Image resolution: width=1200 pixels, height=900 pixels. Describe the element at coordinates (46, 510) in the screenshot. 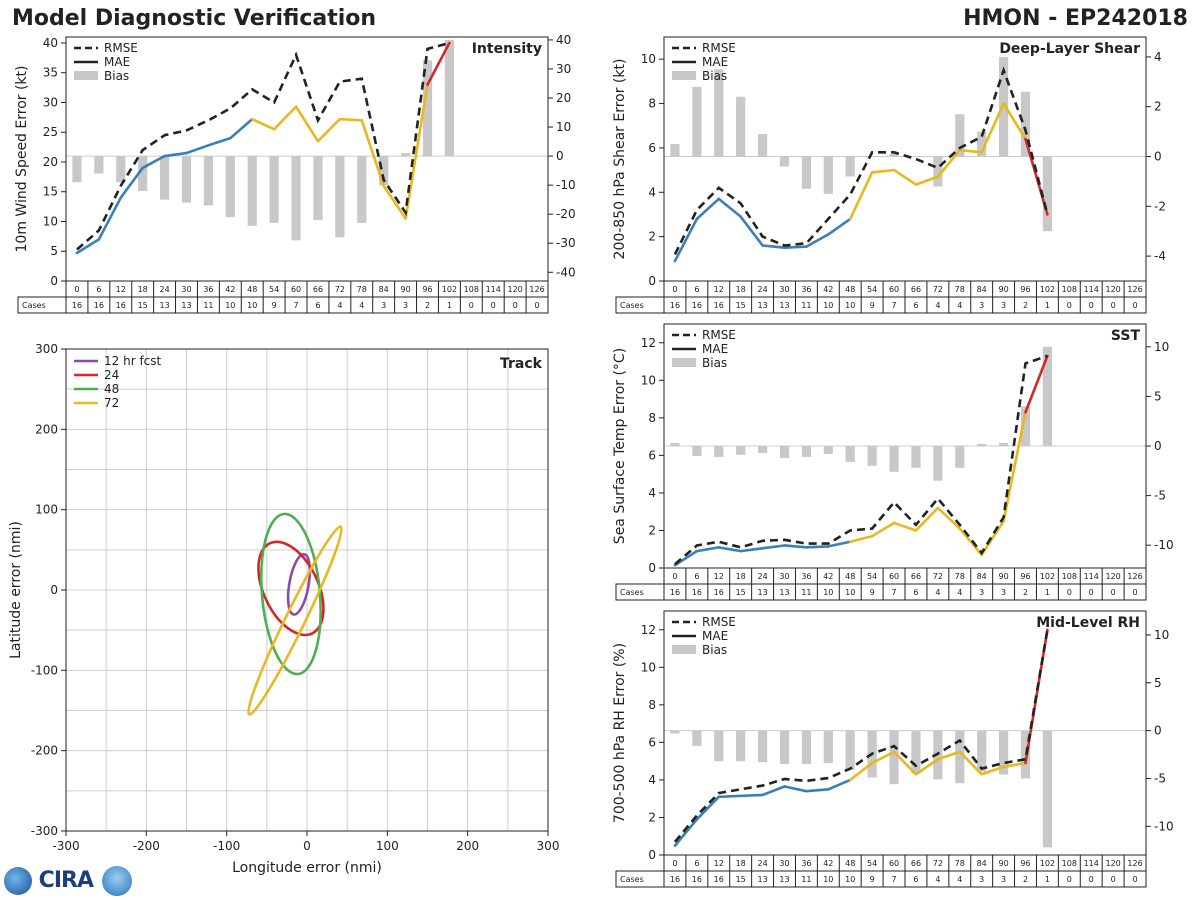

I see `y-tick-label: 100` at that location.